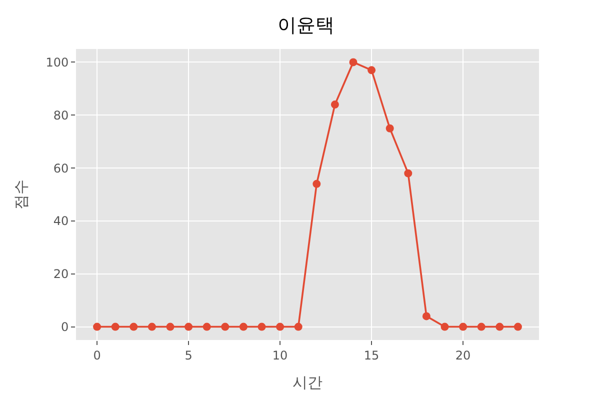 The height and width of the screenshot is (400, 600). What do you see at coordinates (61, 115) in the screenshot?
I see `y-tick-label: 80` at bounding box center [61, 115].